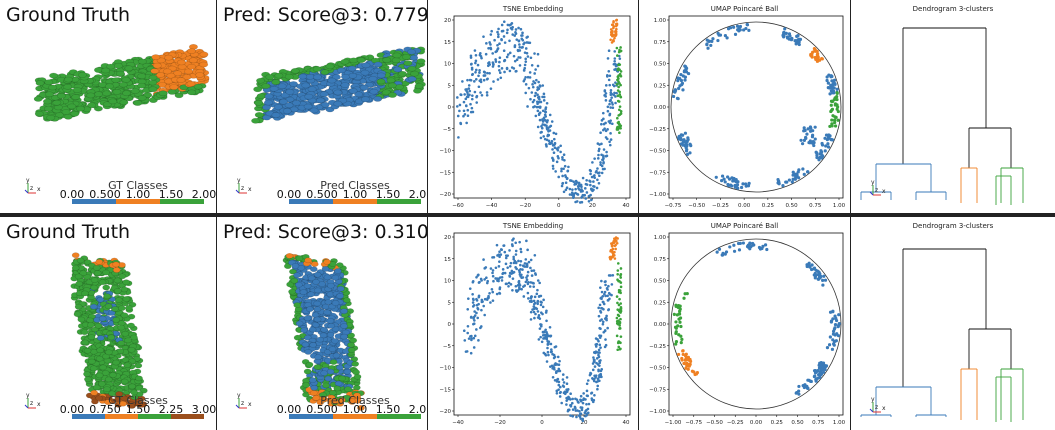 This screenshot has height=430, width=1055. Describe the element at coordinates (839, 206) in the screenshot. I see `x-tick-label: 1.00` at that location.